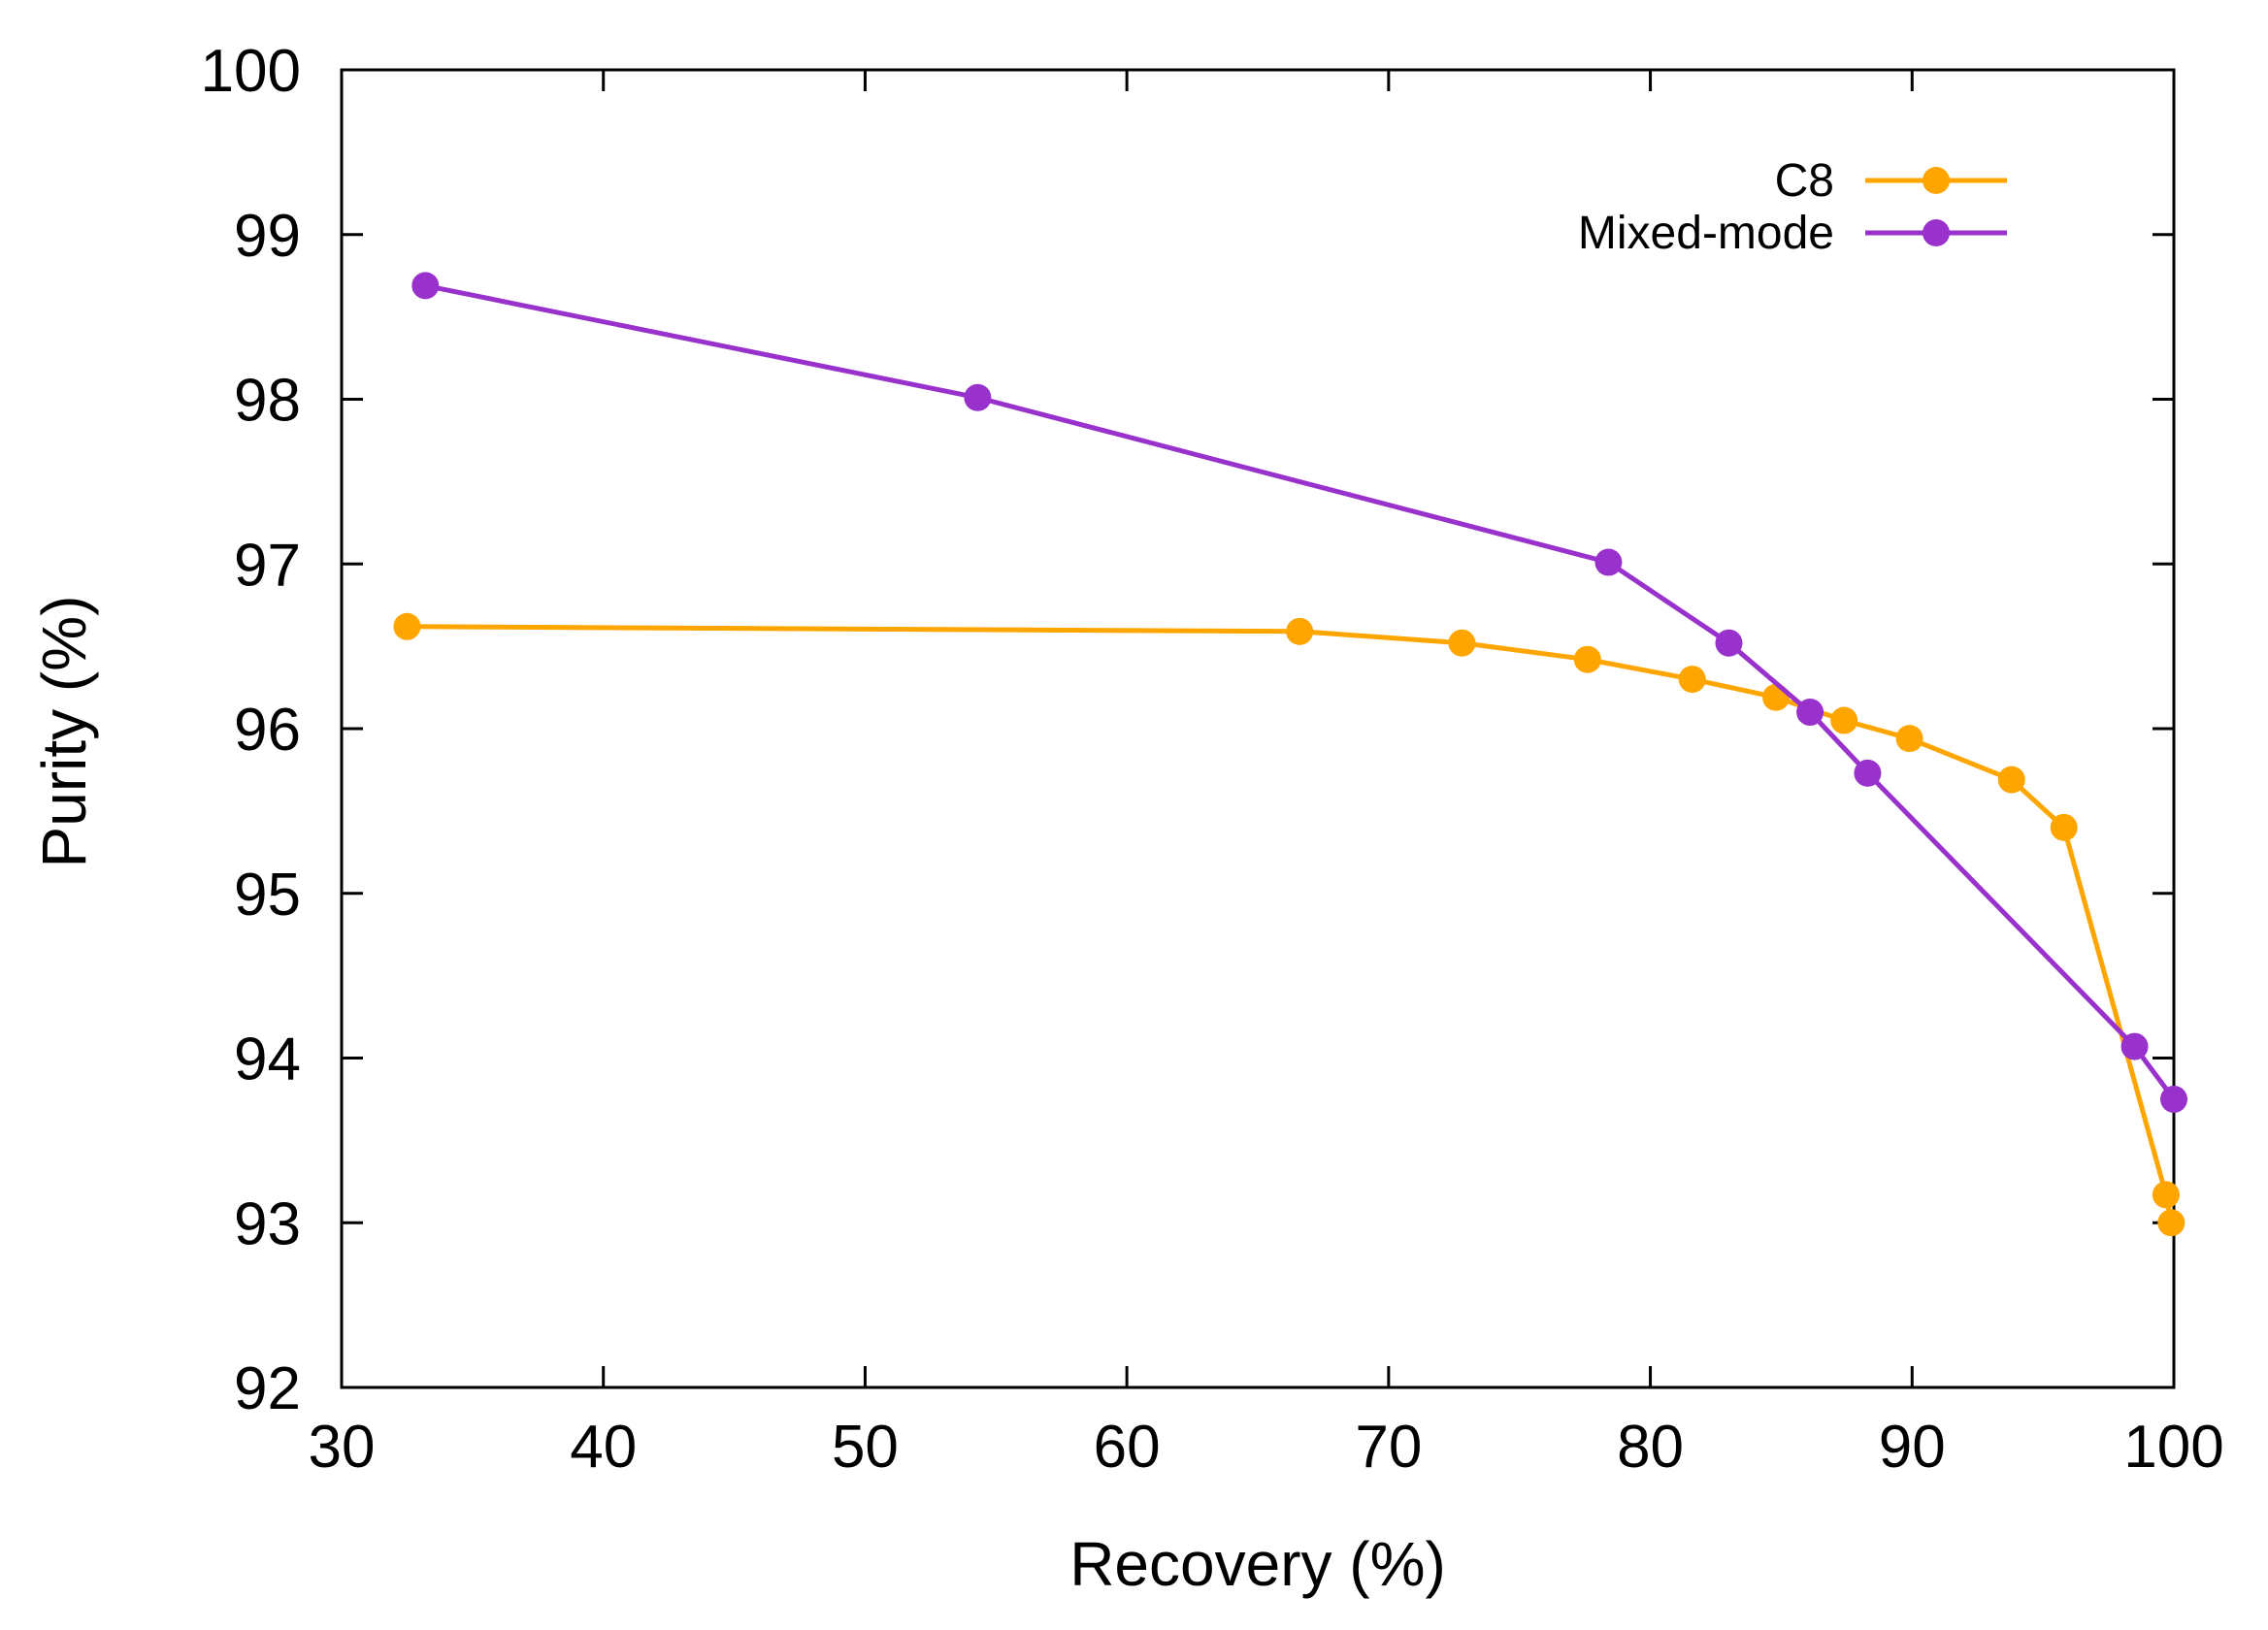  What do you see at coordinates (268, 1060) in the screenshot?
I see `y-tick-label: 94` at bounding box center [268, 1060].